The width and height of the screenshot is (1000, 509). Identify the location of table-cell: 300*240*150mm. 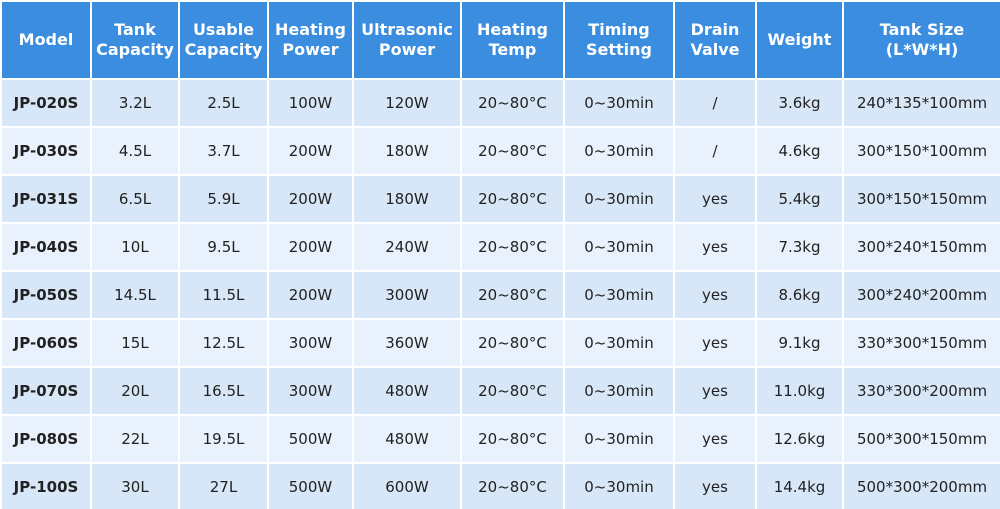
(921, 247).